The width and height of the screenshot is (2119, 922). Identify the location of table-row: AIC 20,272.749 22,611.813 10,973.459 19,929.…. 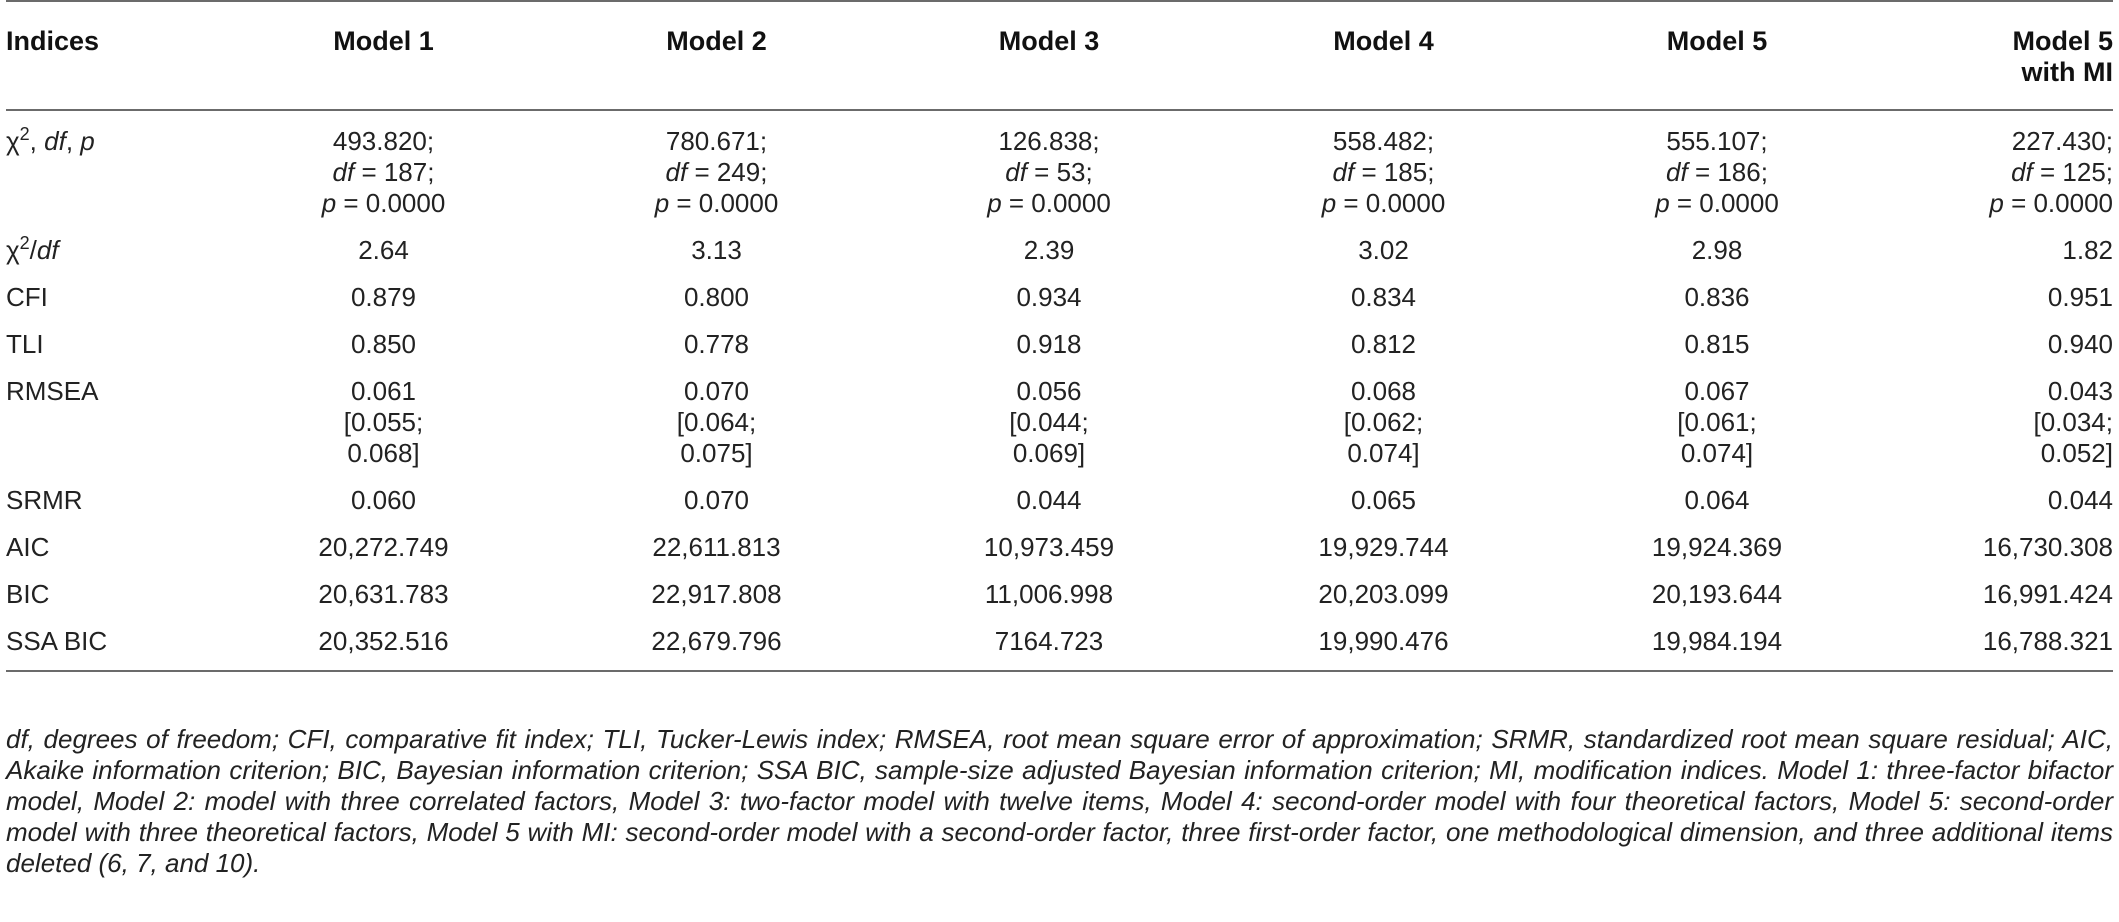
(1059, 555).